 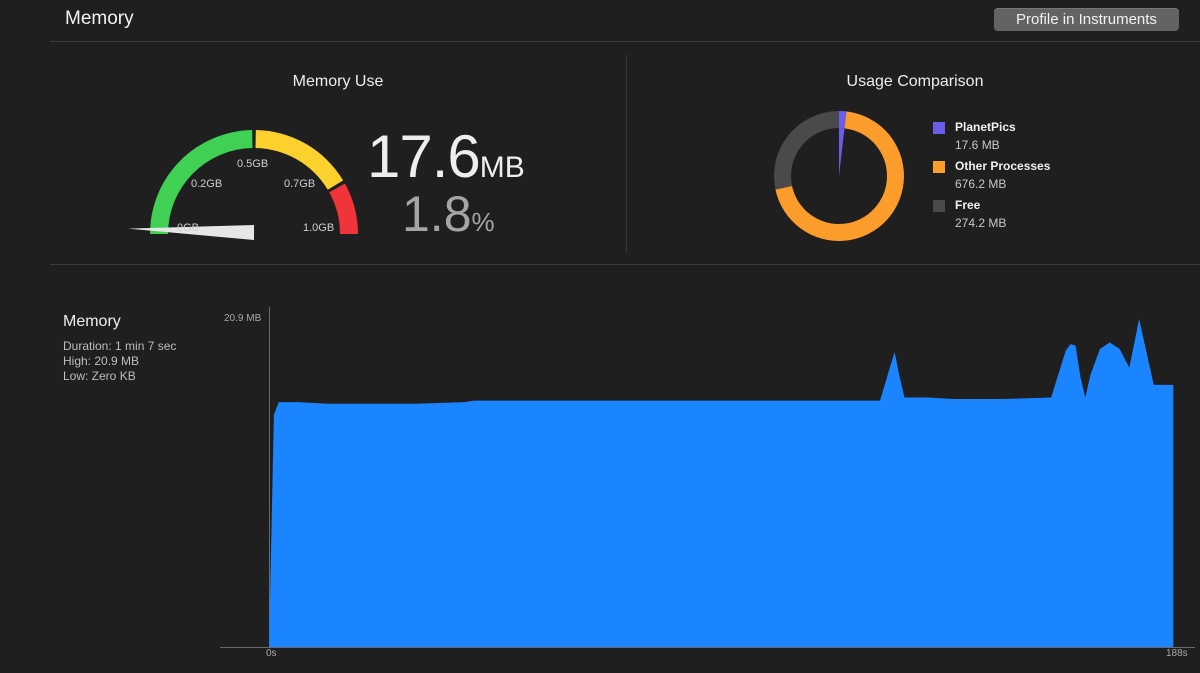 I want to click on memory-value-number: 17.6, so click(x=424, y=156).